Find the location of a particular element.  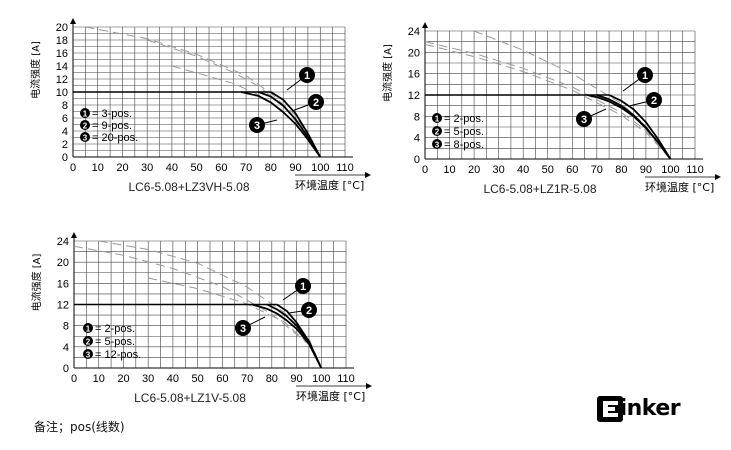

x-tick-label: 20 is located at coordinates (122, 168).